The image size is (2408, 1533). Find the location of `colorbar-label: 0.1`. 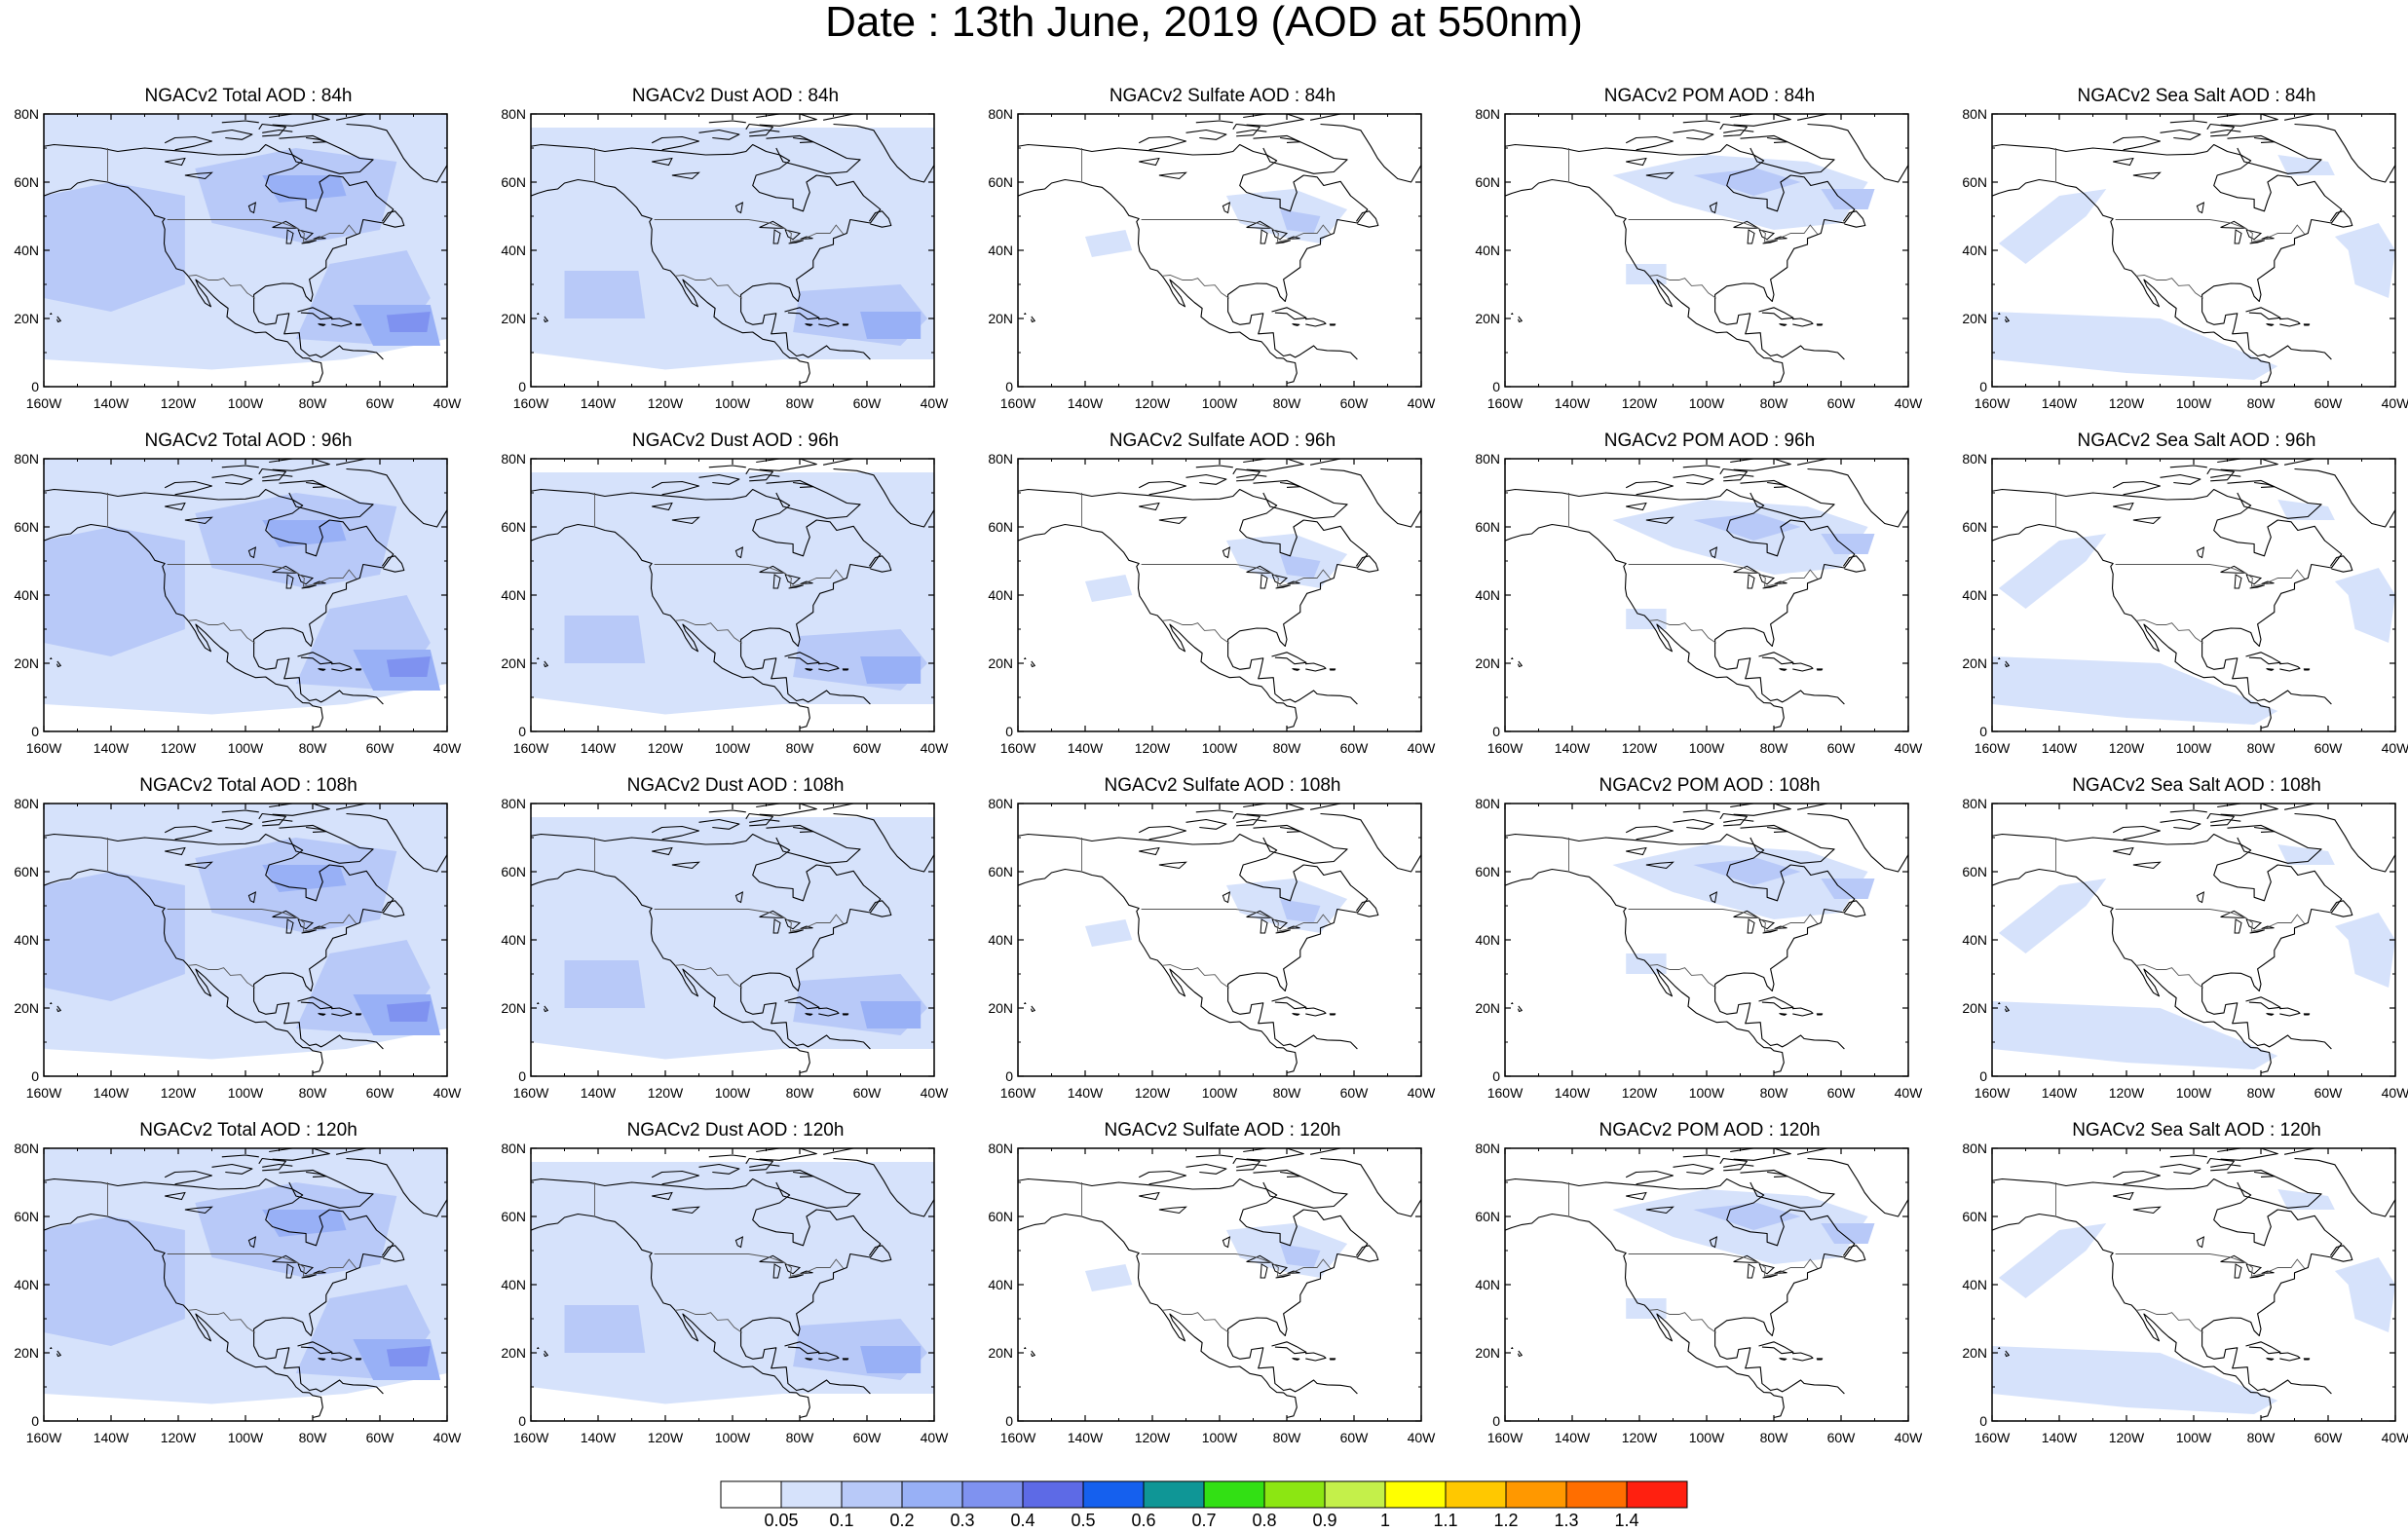

colorbar-label: 0.1 is located at coordinates (841, 1520).